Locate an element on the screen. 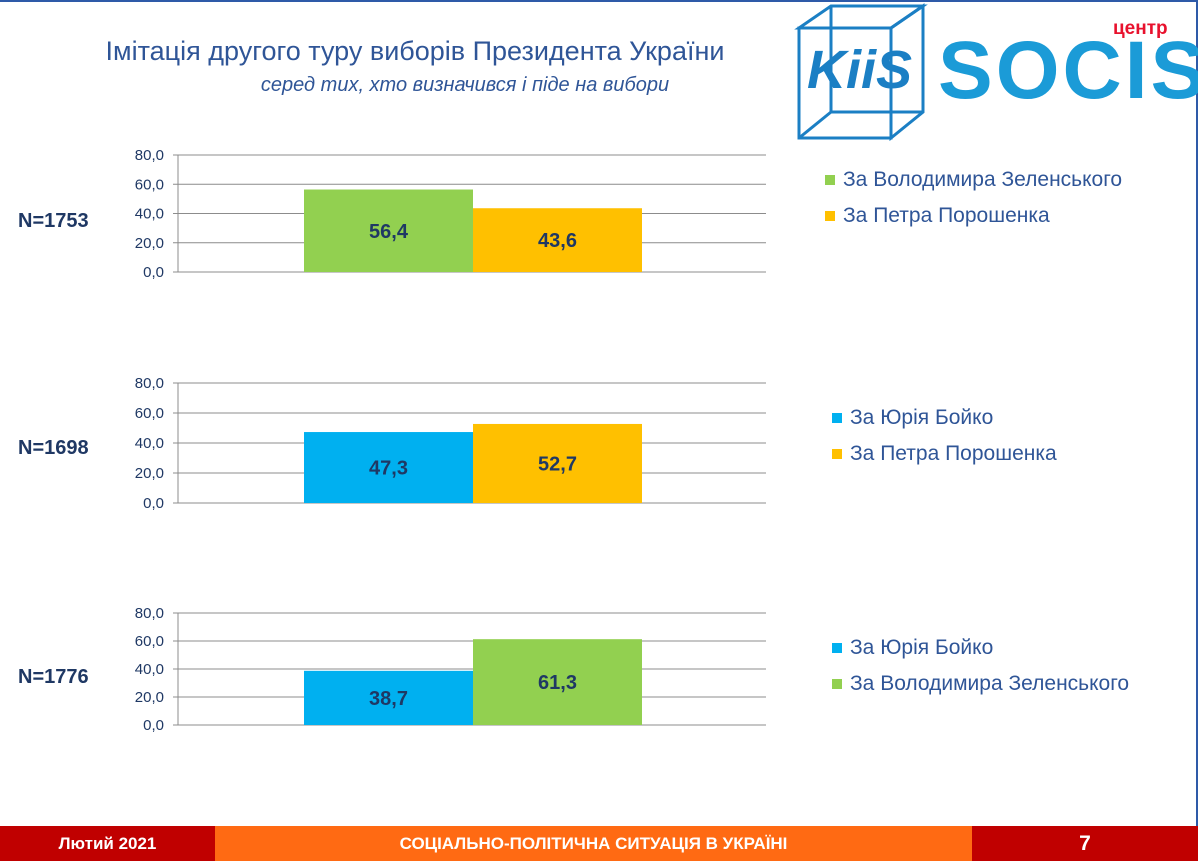  bar-chart: 0,0 20,0 40,0 60,0 80,0 38,7 61,3 is located at coordinates (450, 669).